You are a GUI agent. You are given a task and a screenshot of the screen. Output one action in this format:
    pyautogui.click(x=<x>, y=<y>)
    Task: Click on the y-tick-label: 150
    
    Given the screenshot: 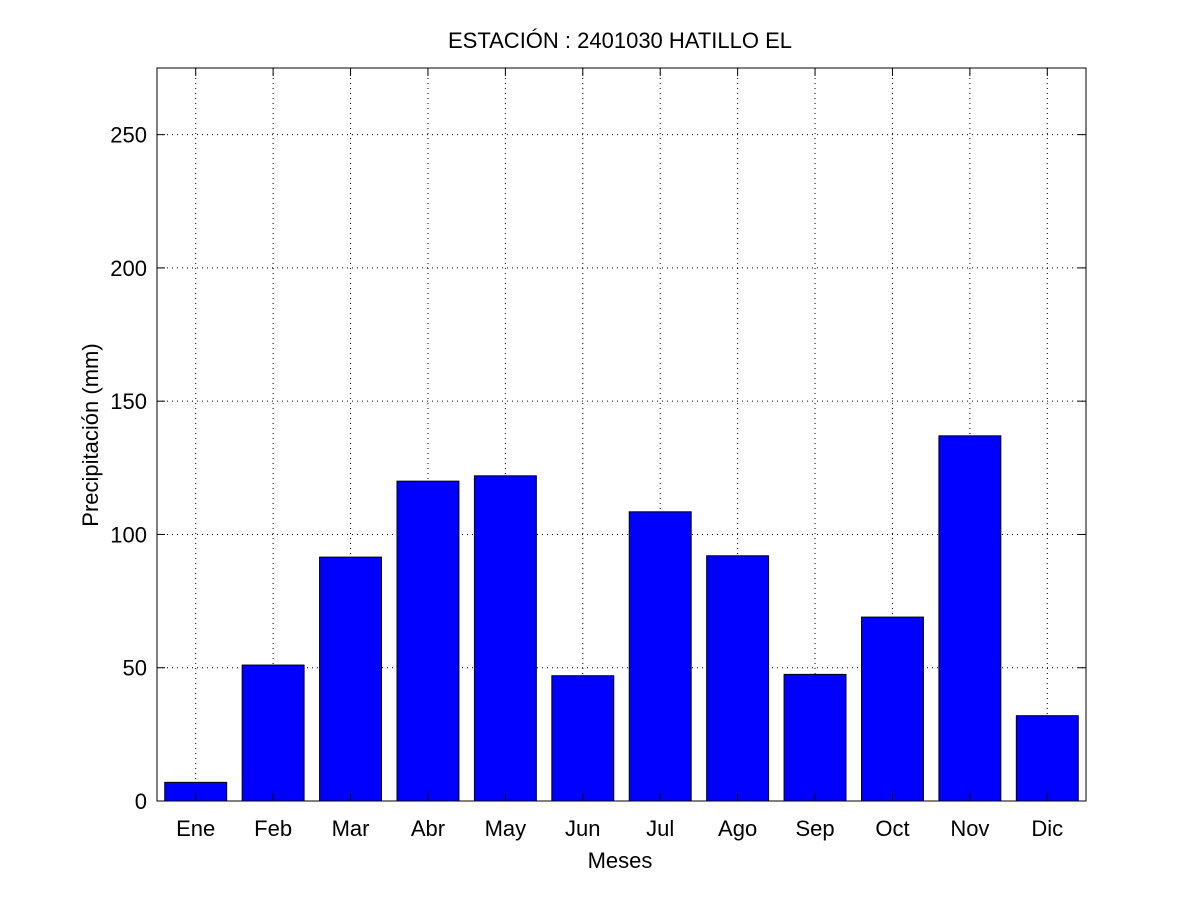 What is the action you would take?
    pyautogui.click(x=128, y=401)
    